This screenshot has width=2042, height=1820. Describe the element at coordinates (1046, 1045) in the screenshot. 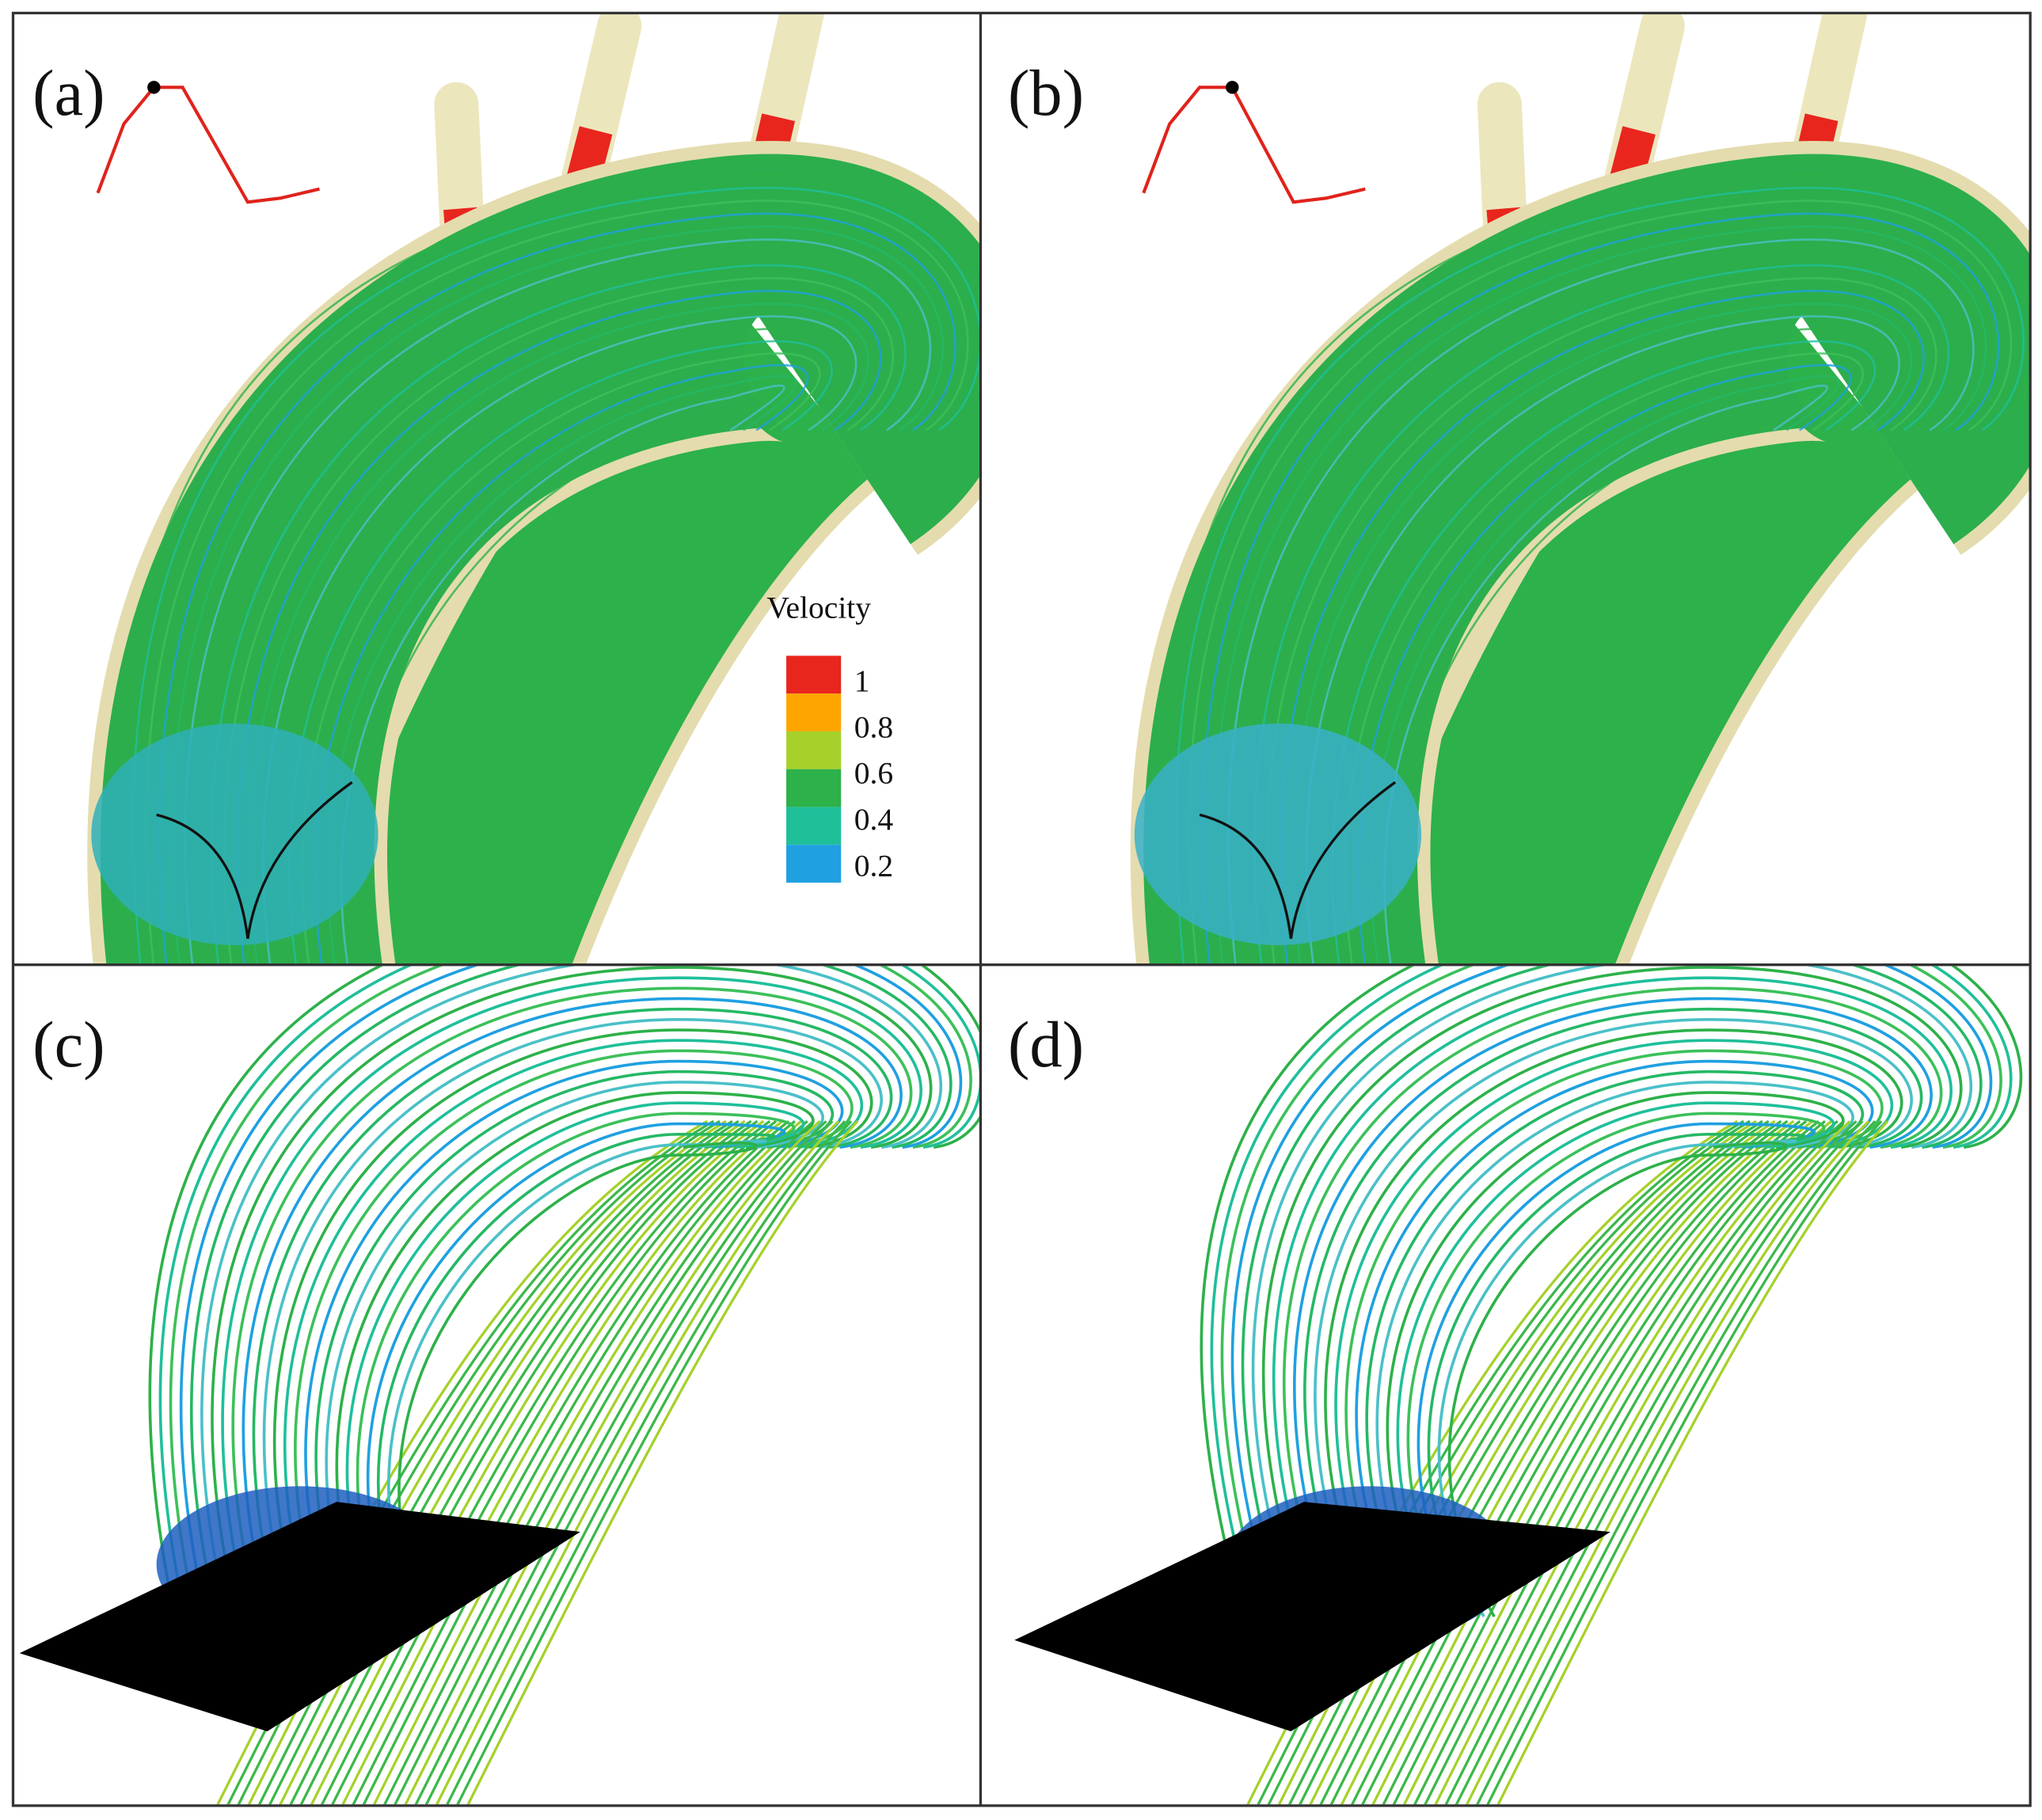

I see `panel-label: (d)` at that location.